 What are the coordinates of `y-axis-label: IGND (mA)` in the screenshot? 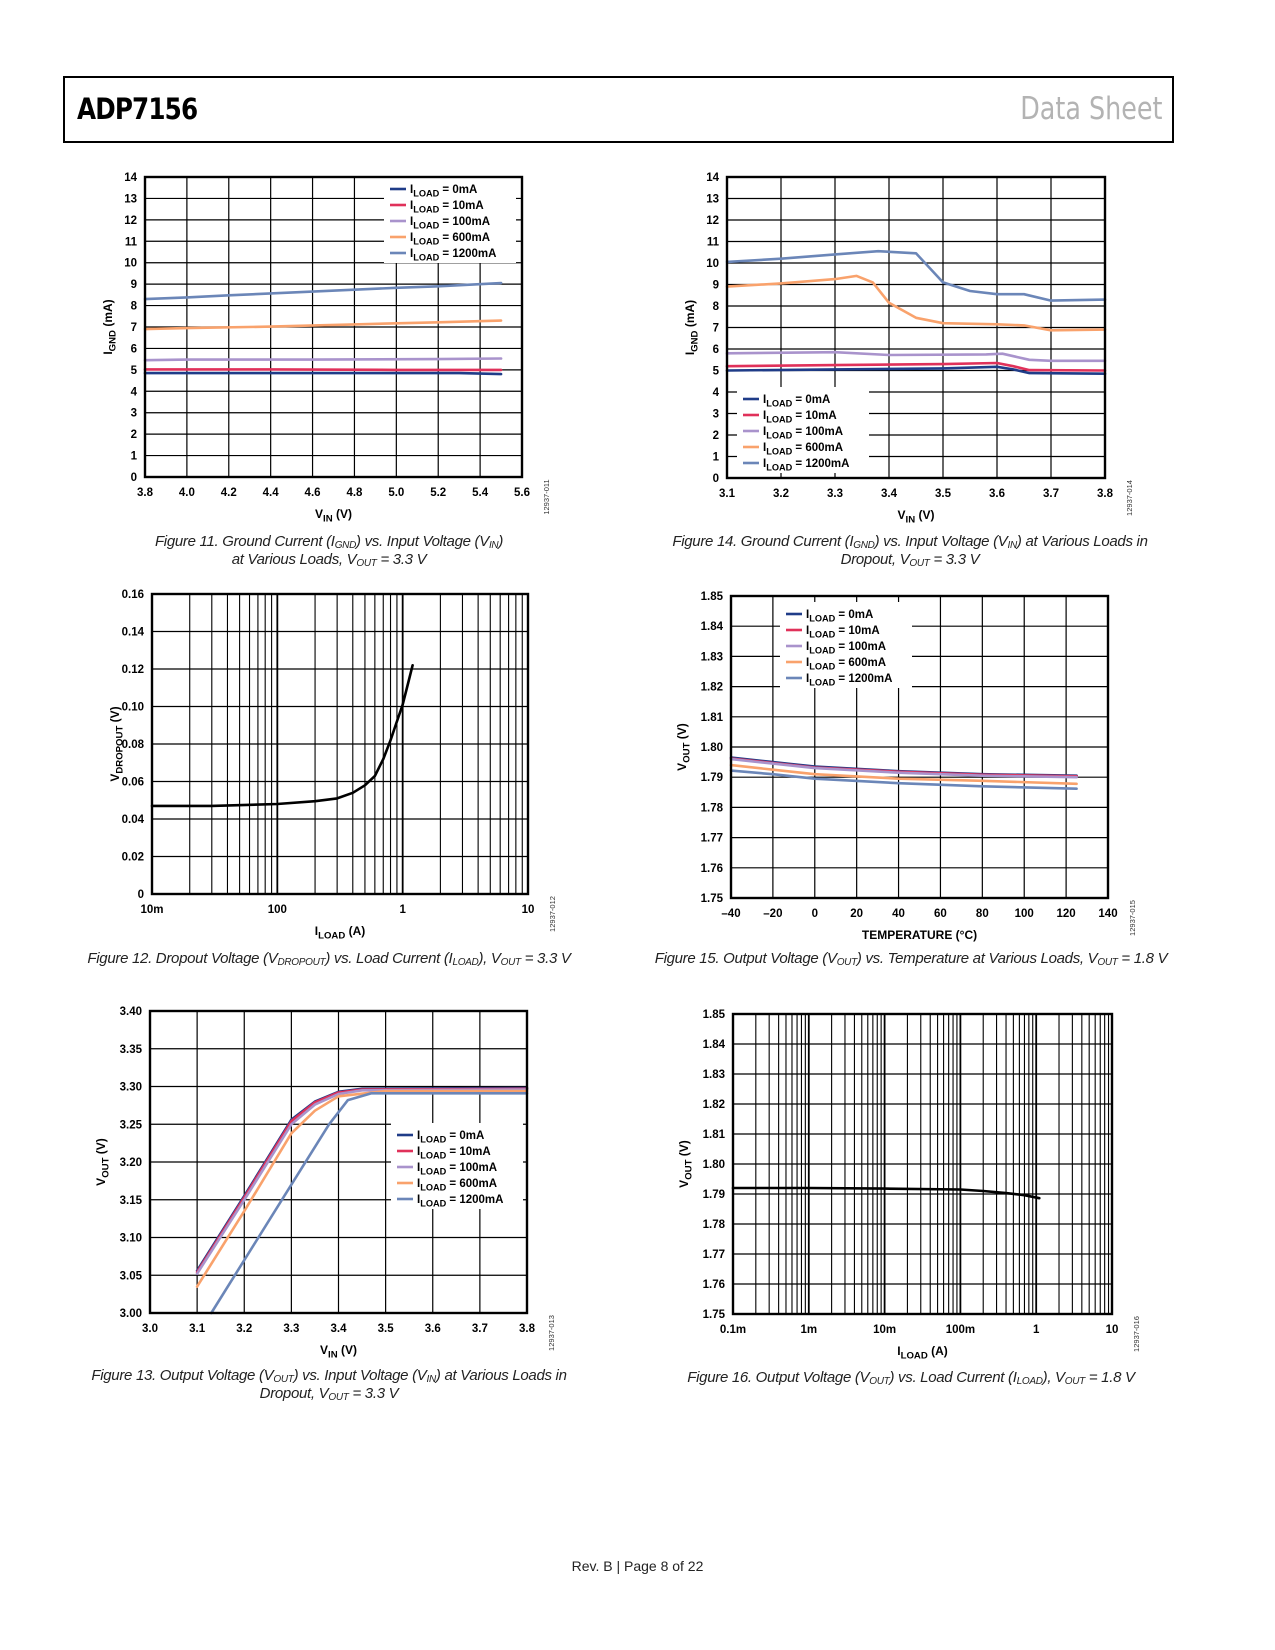 It's located at (692, 327).